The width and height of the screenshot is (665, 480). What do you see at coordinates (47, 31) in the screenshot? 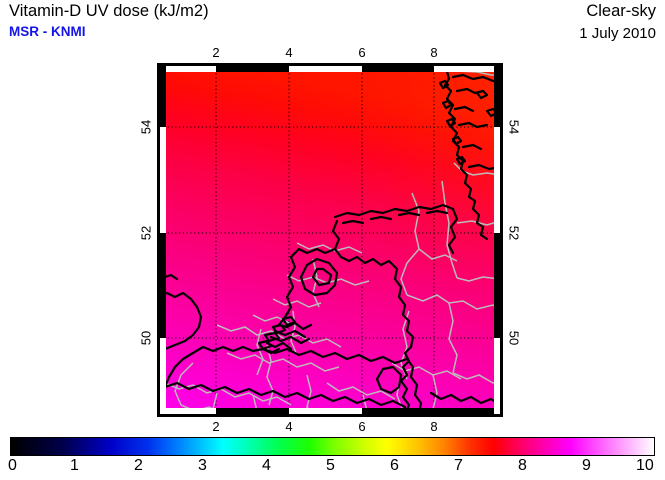
I see `source-label: MSR - KNMI` at bounding box center [47, 31].